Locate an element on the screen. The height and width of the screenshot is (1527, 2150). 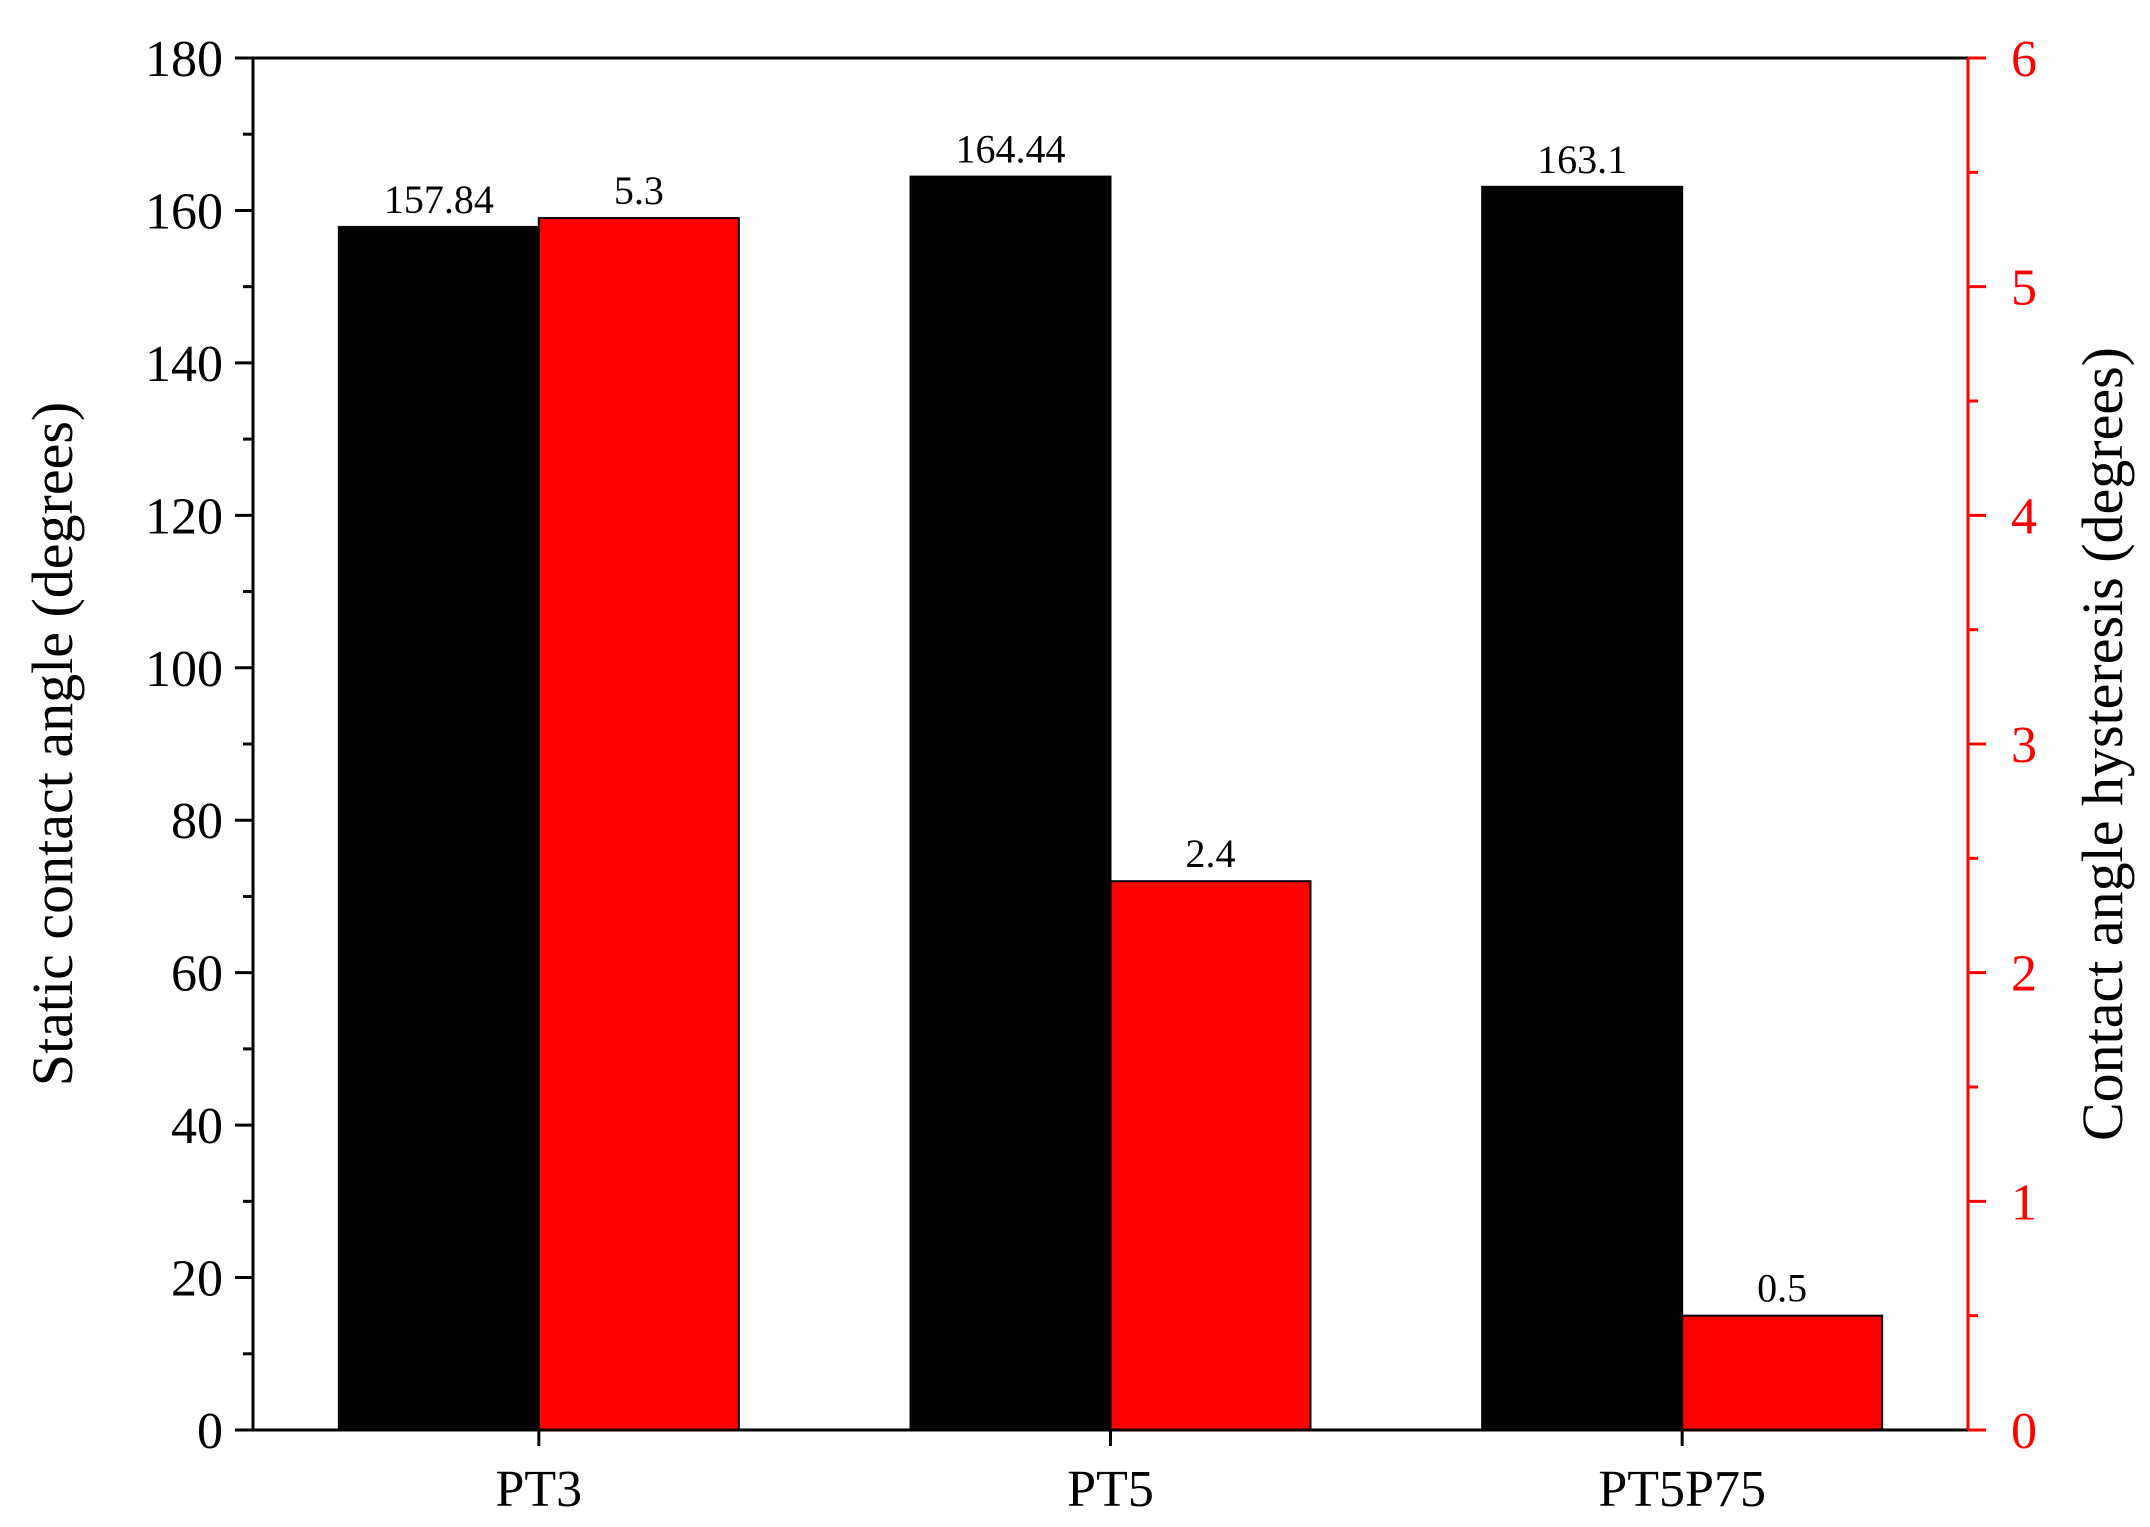
x-category-label: PT5 is located at coordinates (1110, 1489).